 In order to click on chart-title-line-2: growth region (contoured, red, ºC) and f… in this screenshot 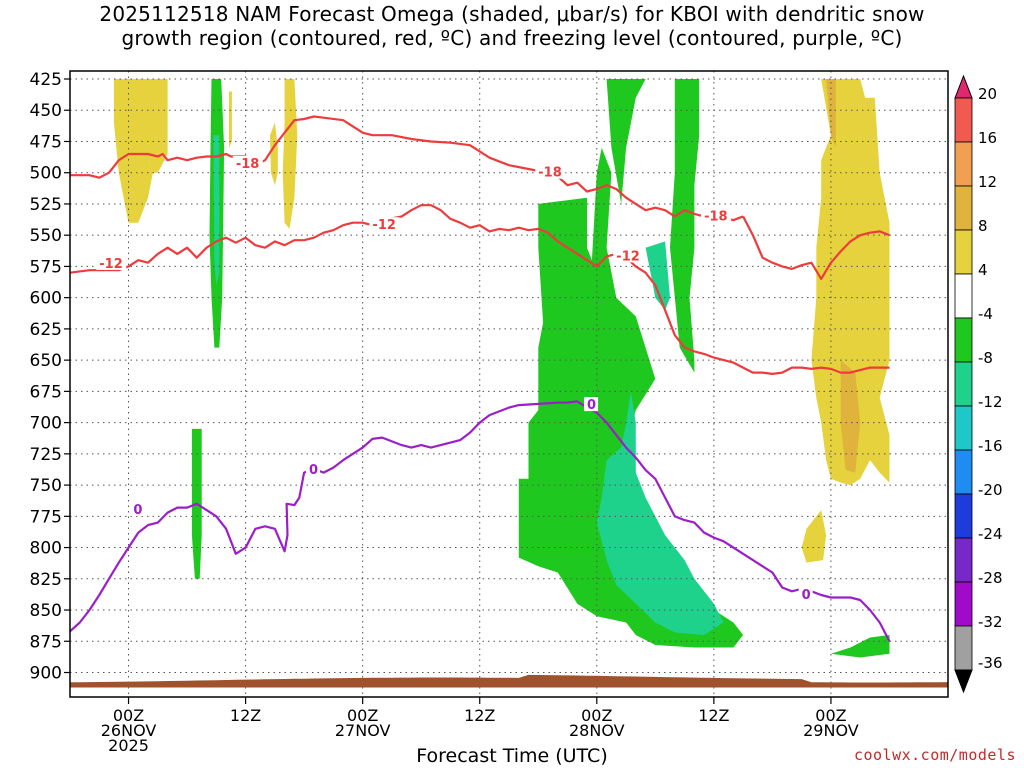, I will do `click(512, 38)`.